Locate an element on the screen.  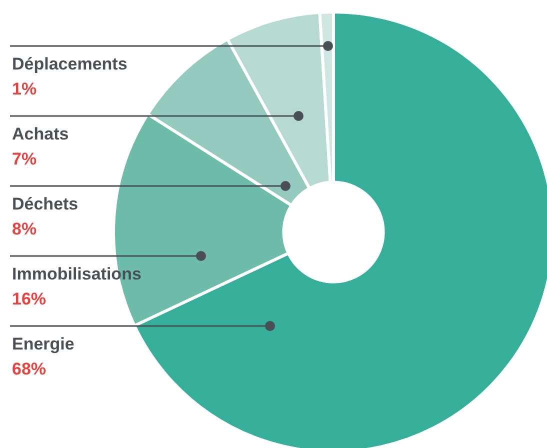
slice-label: Déchets is located at coordinates (45, 204).